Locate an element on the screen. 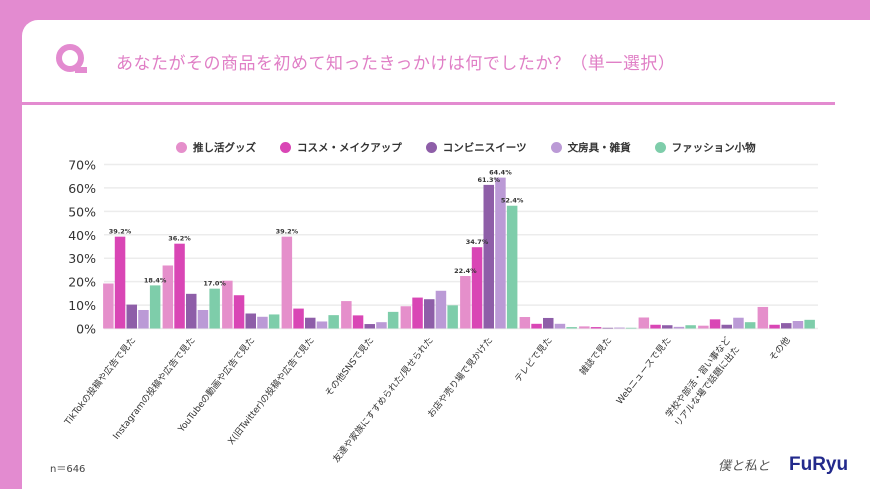  data-label: 52.4% is located at coordinates (512, 201).